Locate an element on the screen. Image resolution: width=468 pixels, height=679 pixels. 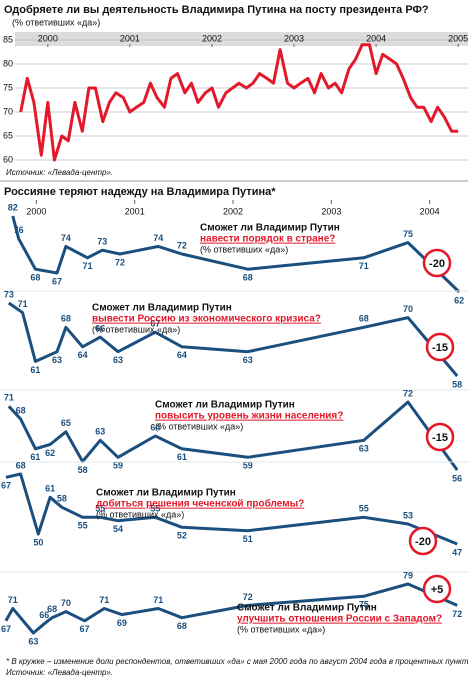
data-label: 76 is located at coordinates (19, 230).